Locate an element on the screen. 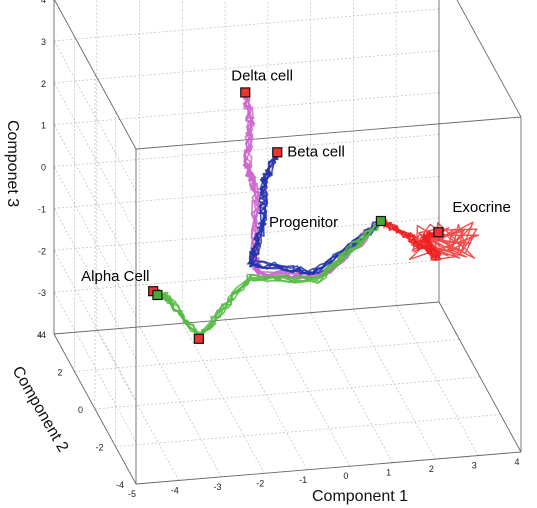  x-tick-label: -1 is located at coordinates (303, 480).